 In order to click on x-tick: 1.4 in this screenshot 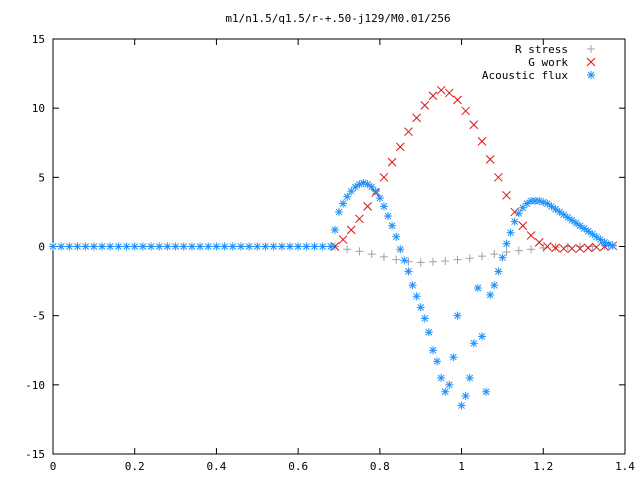, I will do `click(625, 256)`.